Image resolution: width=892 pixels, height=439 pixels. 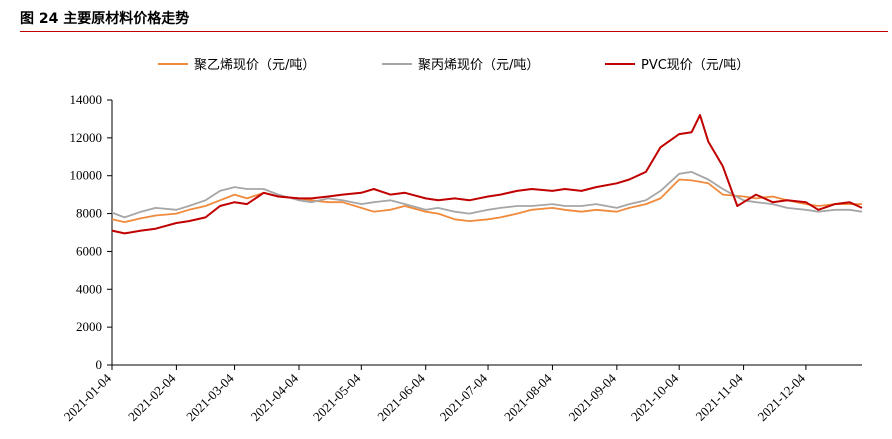 What do you see at coordinates (89, 213) in the screenshot?
I see `y-tick-label: 8000` at bounding box center [89, 213].